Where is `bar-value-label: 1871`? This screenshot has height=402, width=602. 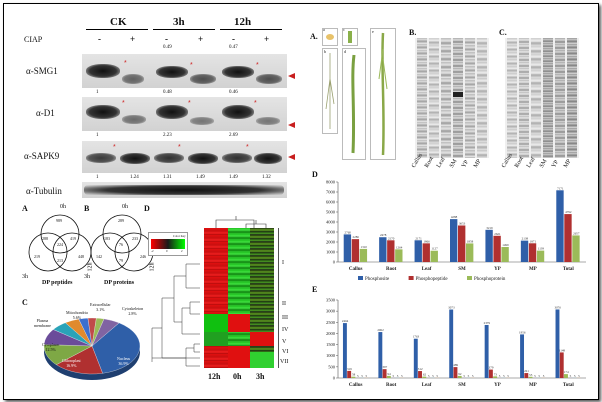 bar-value-label: 1871 is located at coordinates (533, 241).